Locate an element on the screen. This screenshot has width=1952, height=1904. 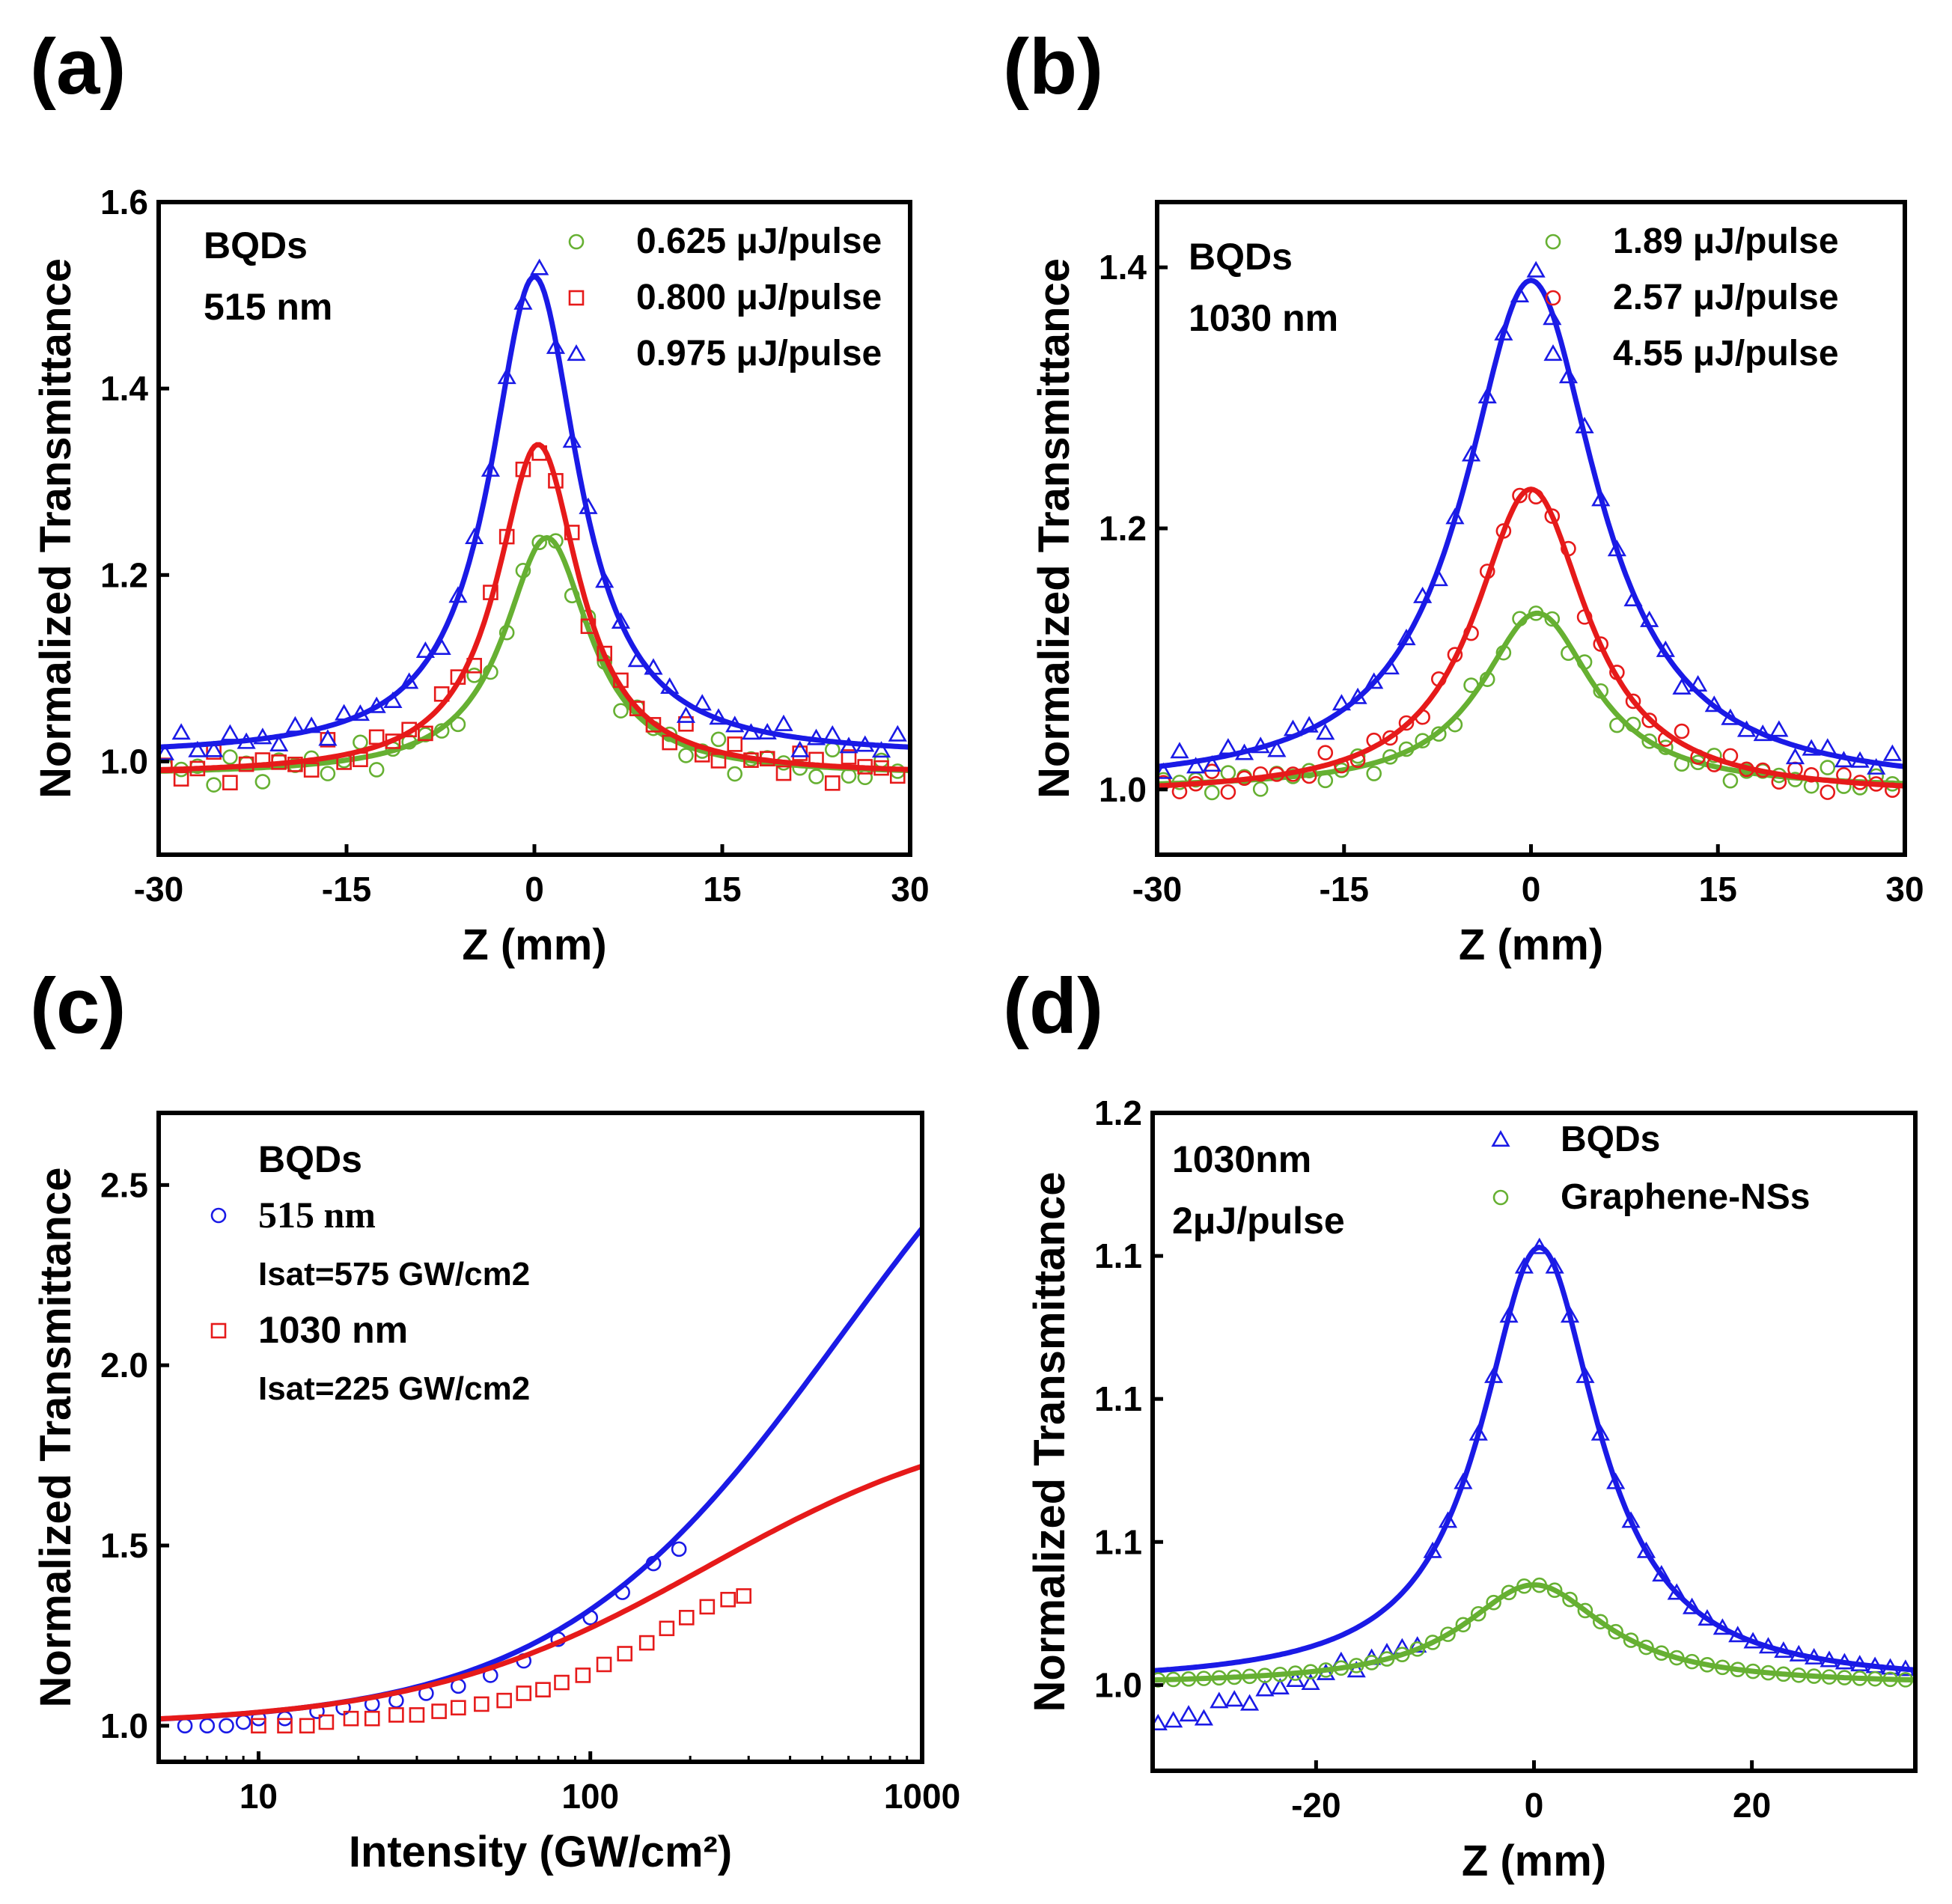
x-tick-label: 30 is located at coordinates (910, 889).